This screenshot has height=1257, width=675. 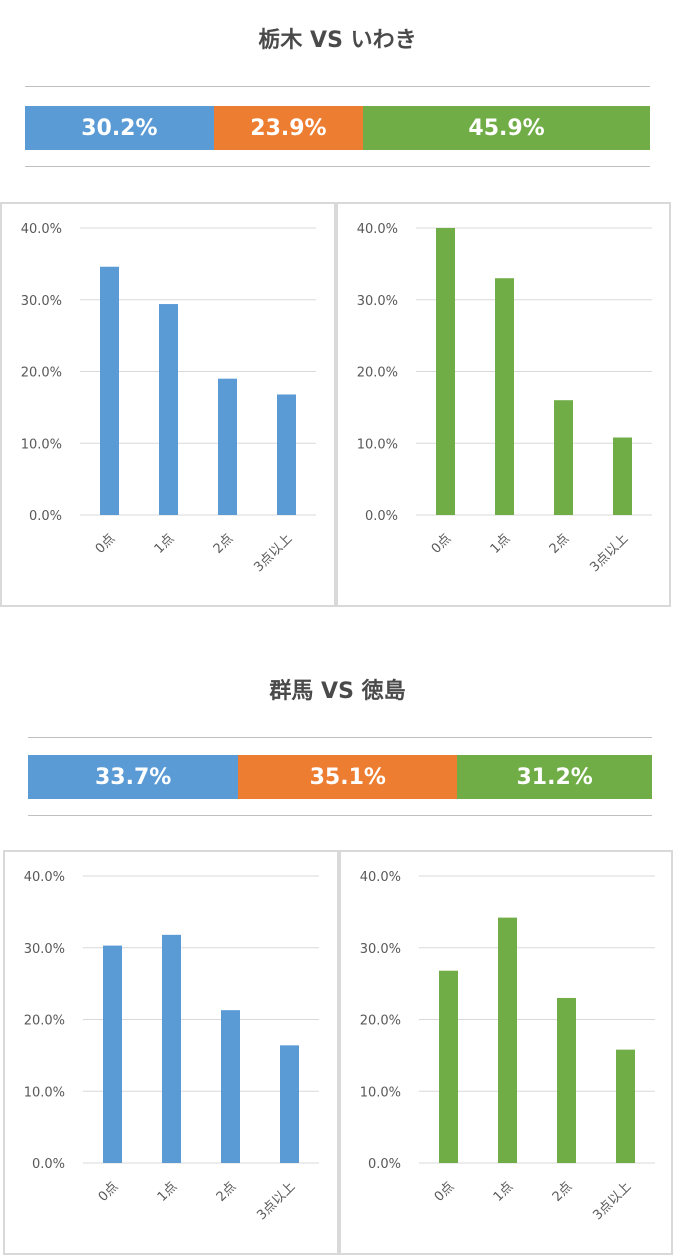 I want to click on match-title: 栃木 VS いわき, so click(x=337, y=40).